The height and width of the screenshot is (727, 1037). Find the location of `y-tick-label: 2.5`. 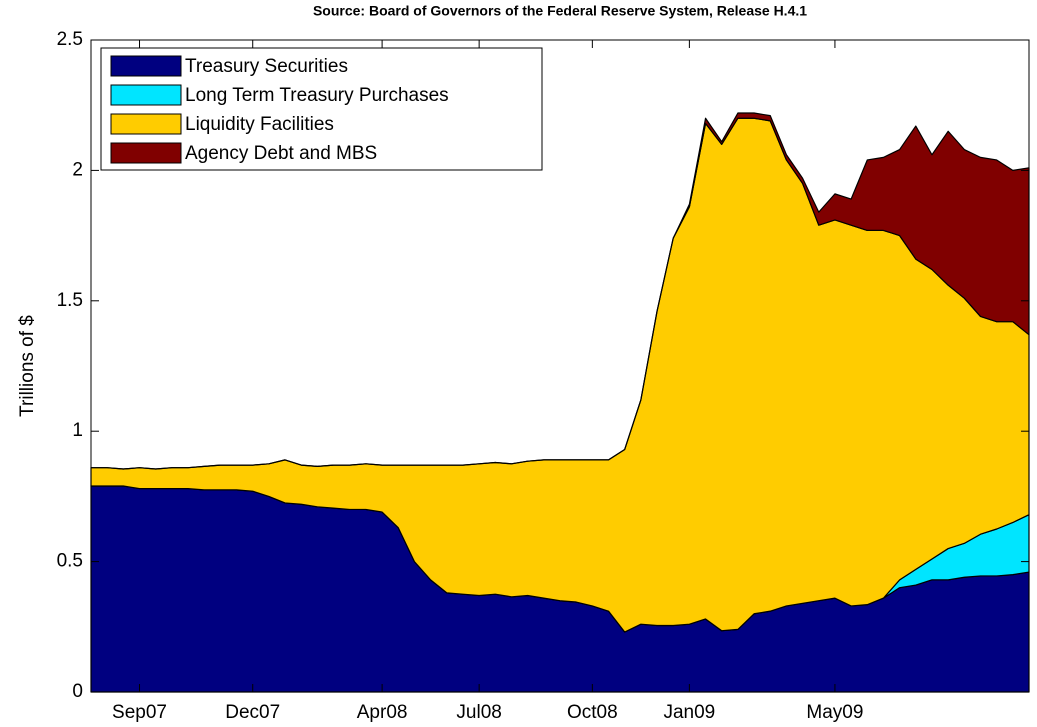

y-tick-label: 2.5 is located at coordinates (70, 39).